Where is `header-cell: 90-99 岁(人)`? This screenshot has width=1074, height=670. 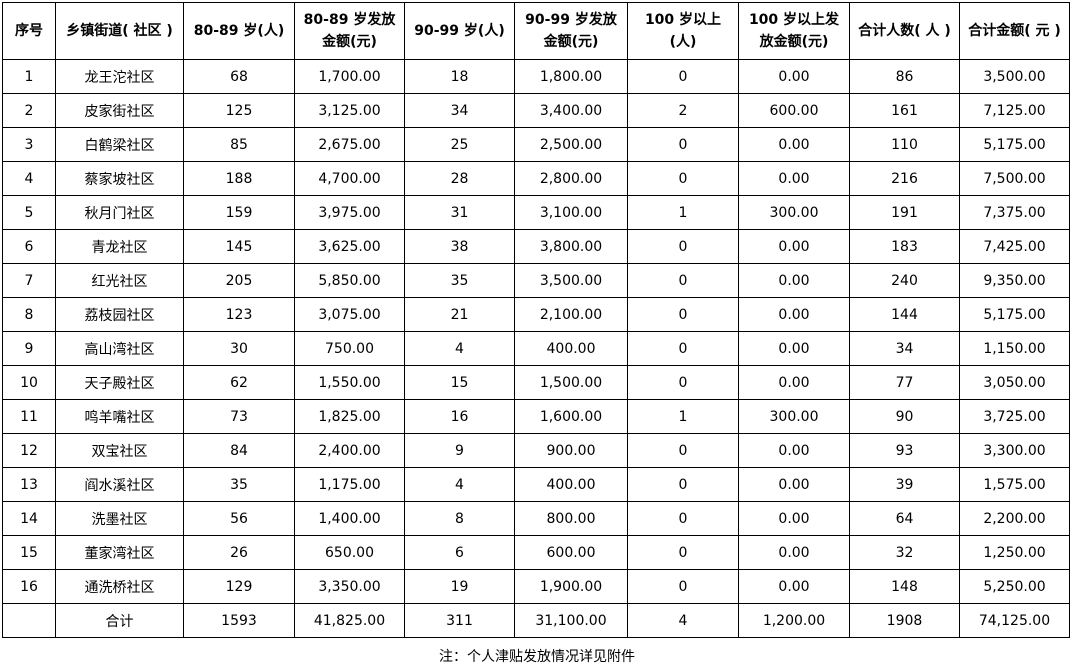
header-cell: 90-99 岁(人) is located at coordinates (459, 31).